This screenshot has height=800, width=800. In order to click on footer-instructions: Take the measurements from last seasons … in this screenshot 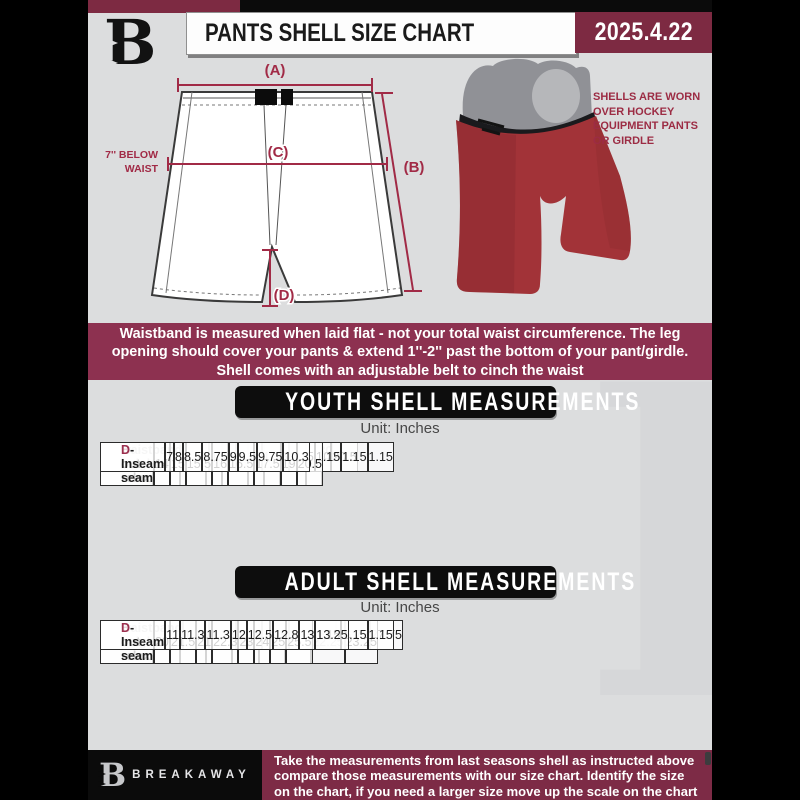, I will do `click(487, 775)`.